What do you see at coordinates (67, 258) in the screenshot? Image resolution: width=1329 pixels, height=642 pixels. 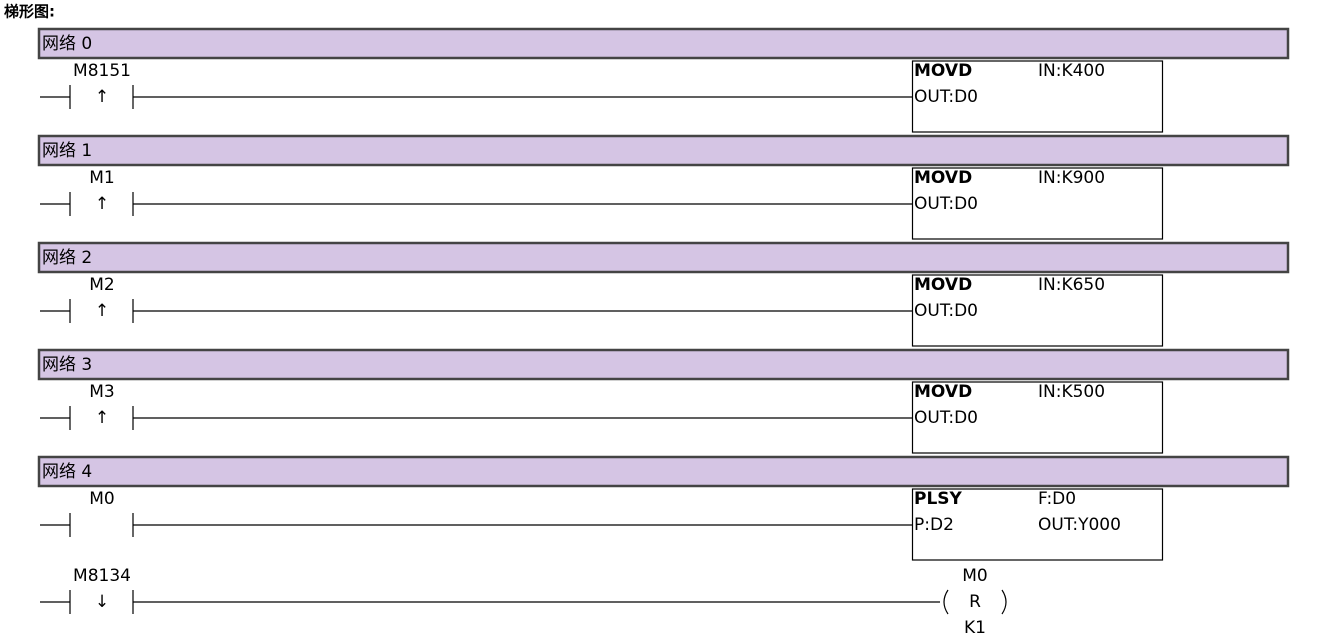 I see `network-label: 网络 2` at bounding box center [67, 258].